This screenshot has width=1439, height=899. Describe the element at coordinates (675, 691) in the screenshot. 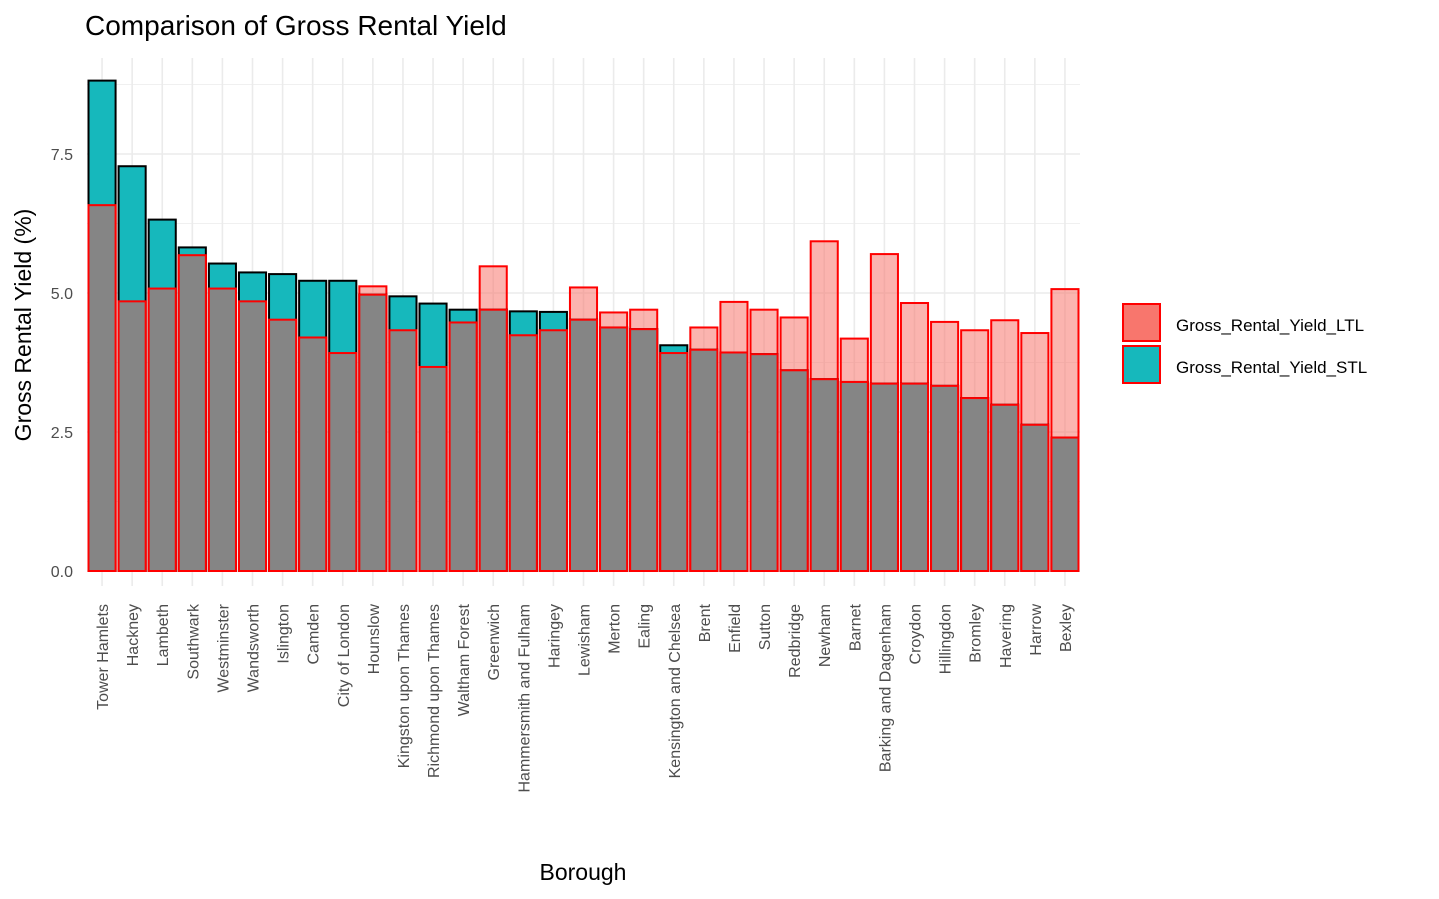

I see `x-tick-label: Kensington and Chelsea` at that location.